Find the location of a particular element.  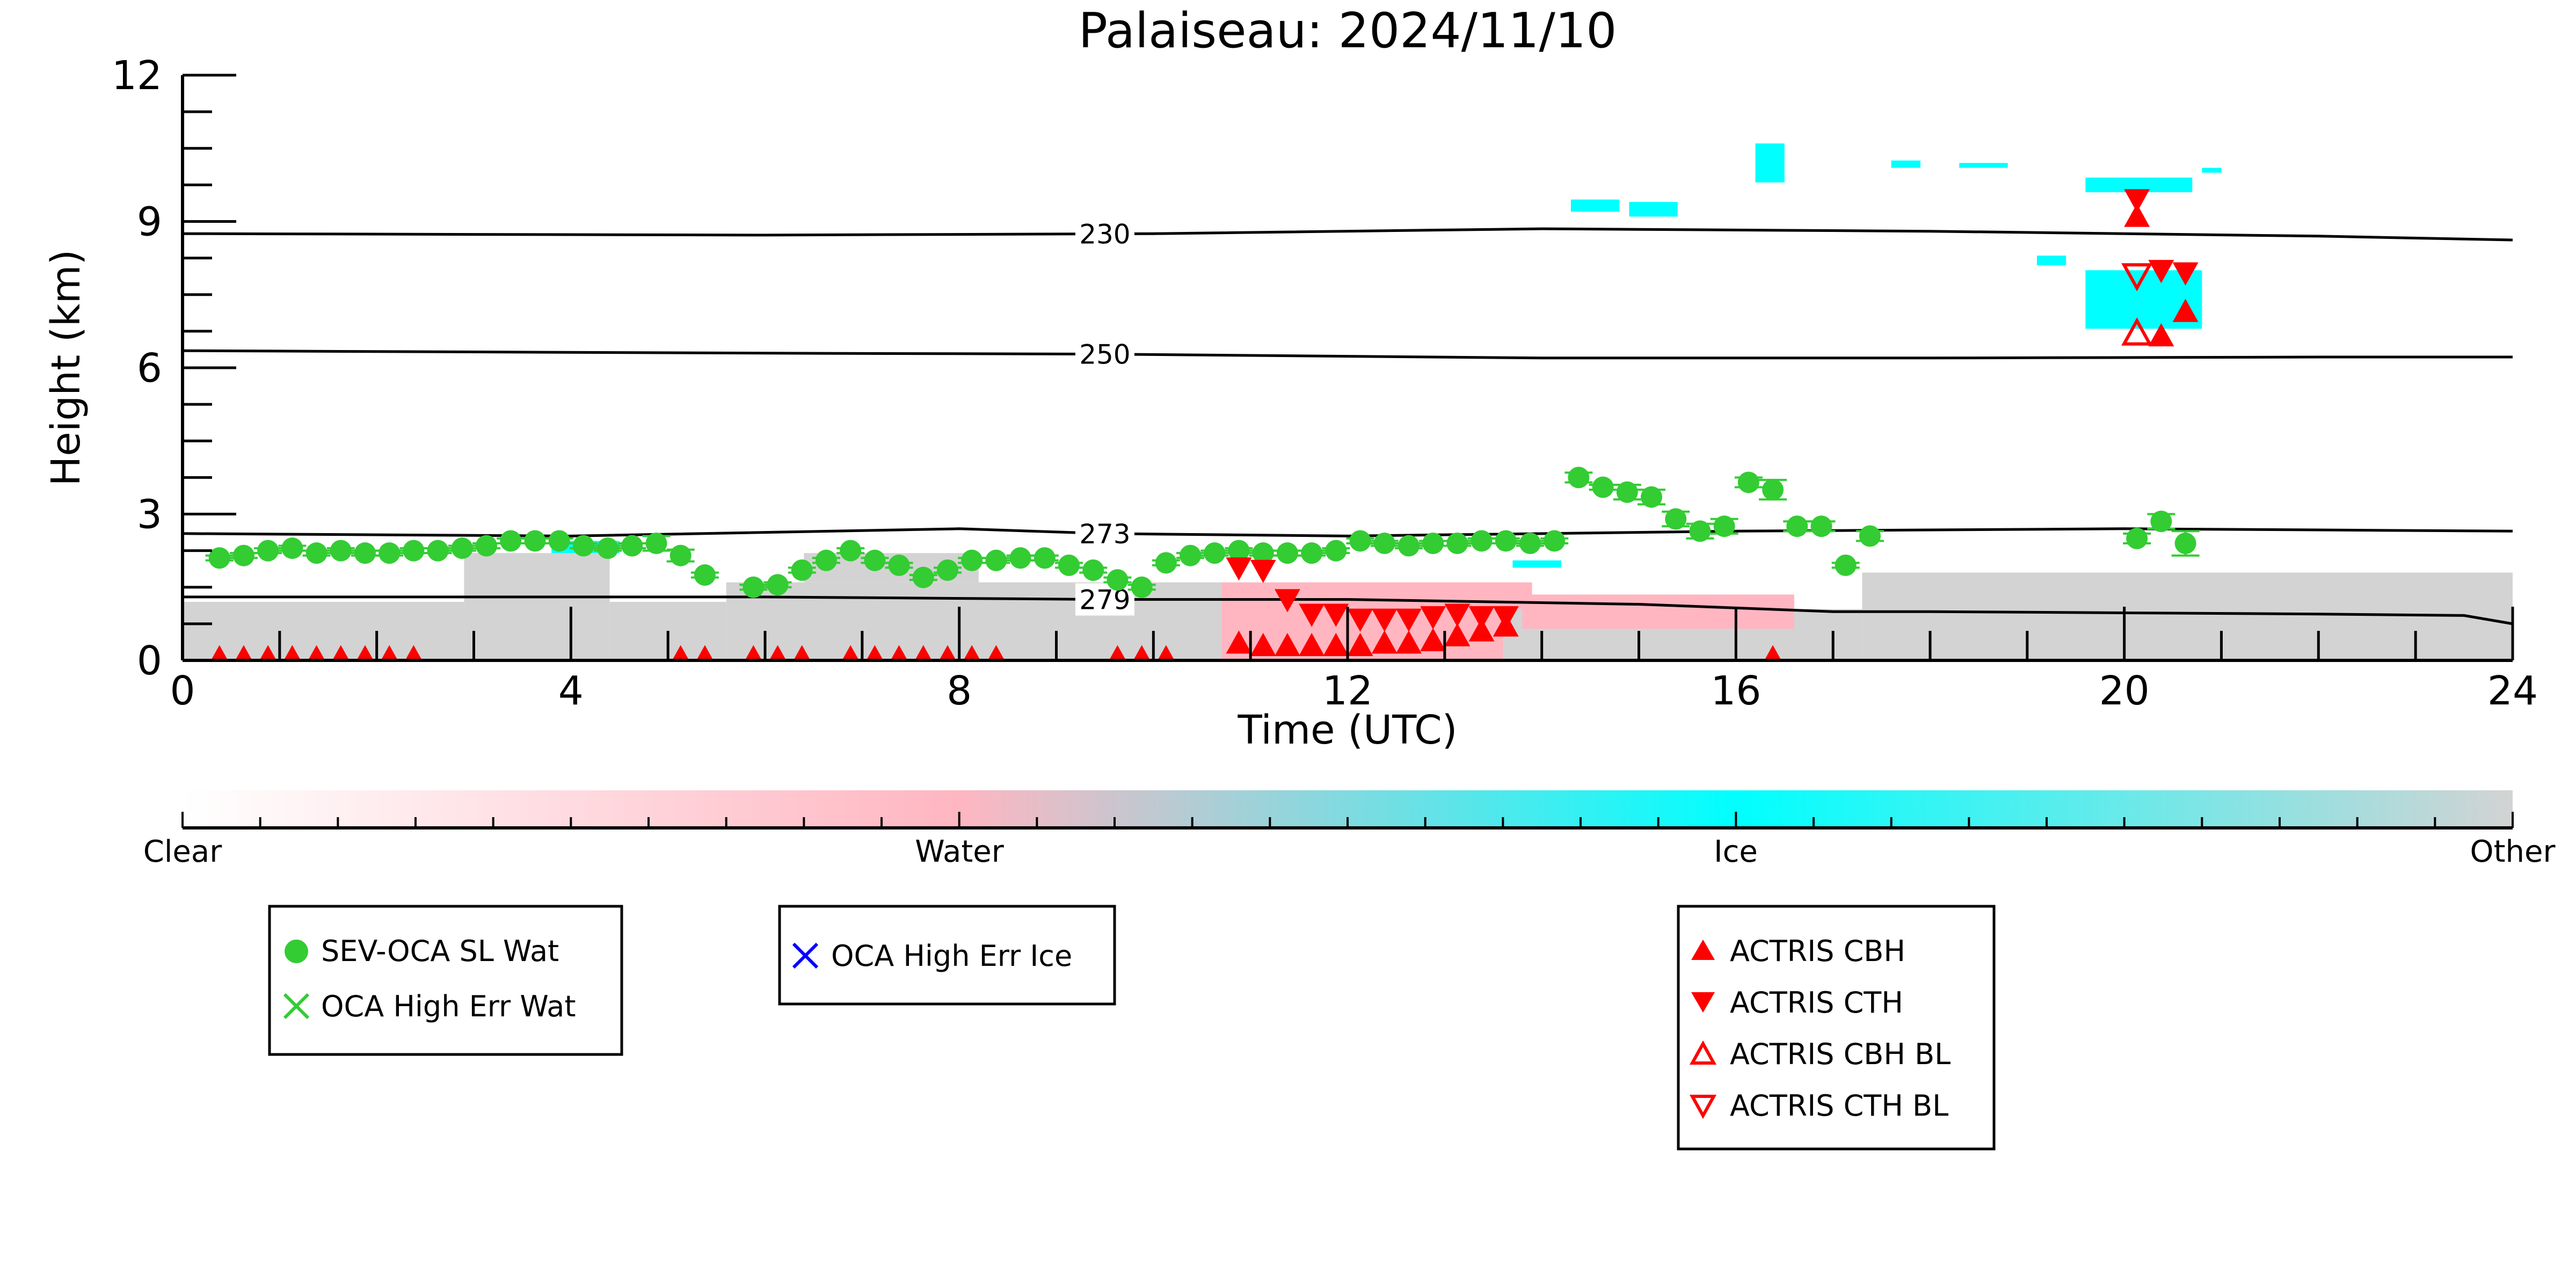

legend-marker-actris-cbh is located at coordinates (1703, 950).